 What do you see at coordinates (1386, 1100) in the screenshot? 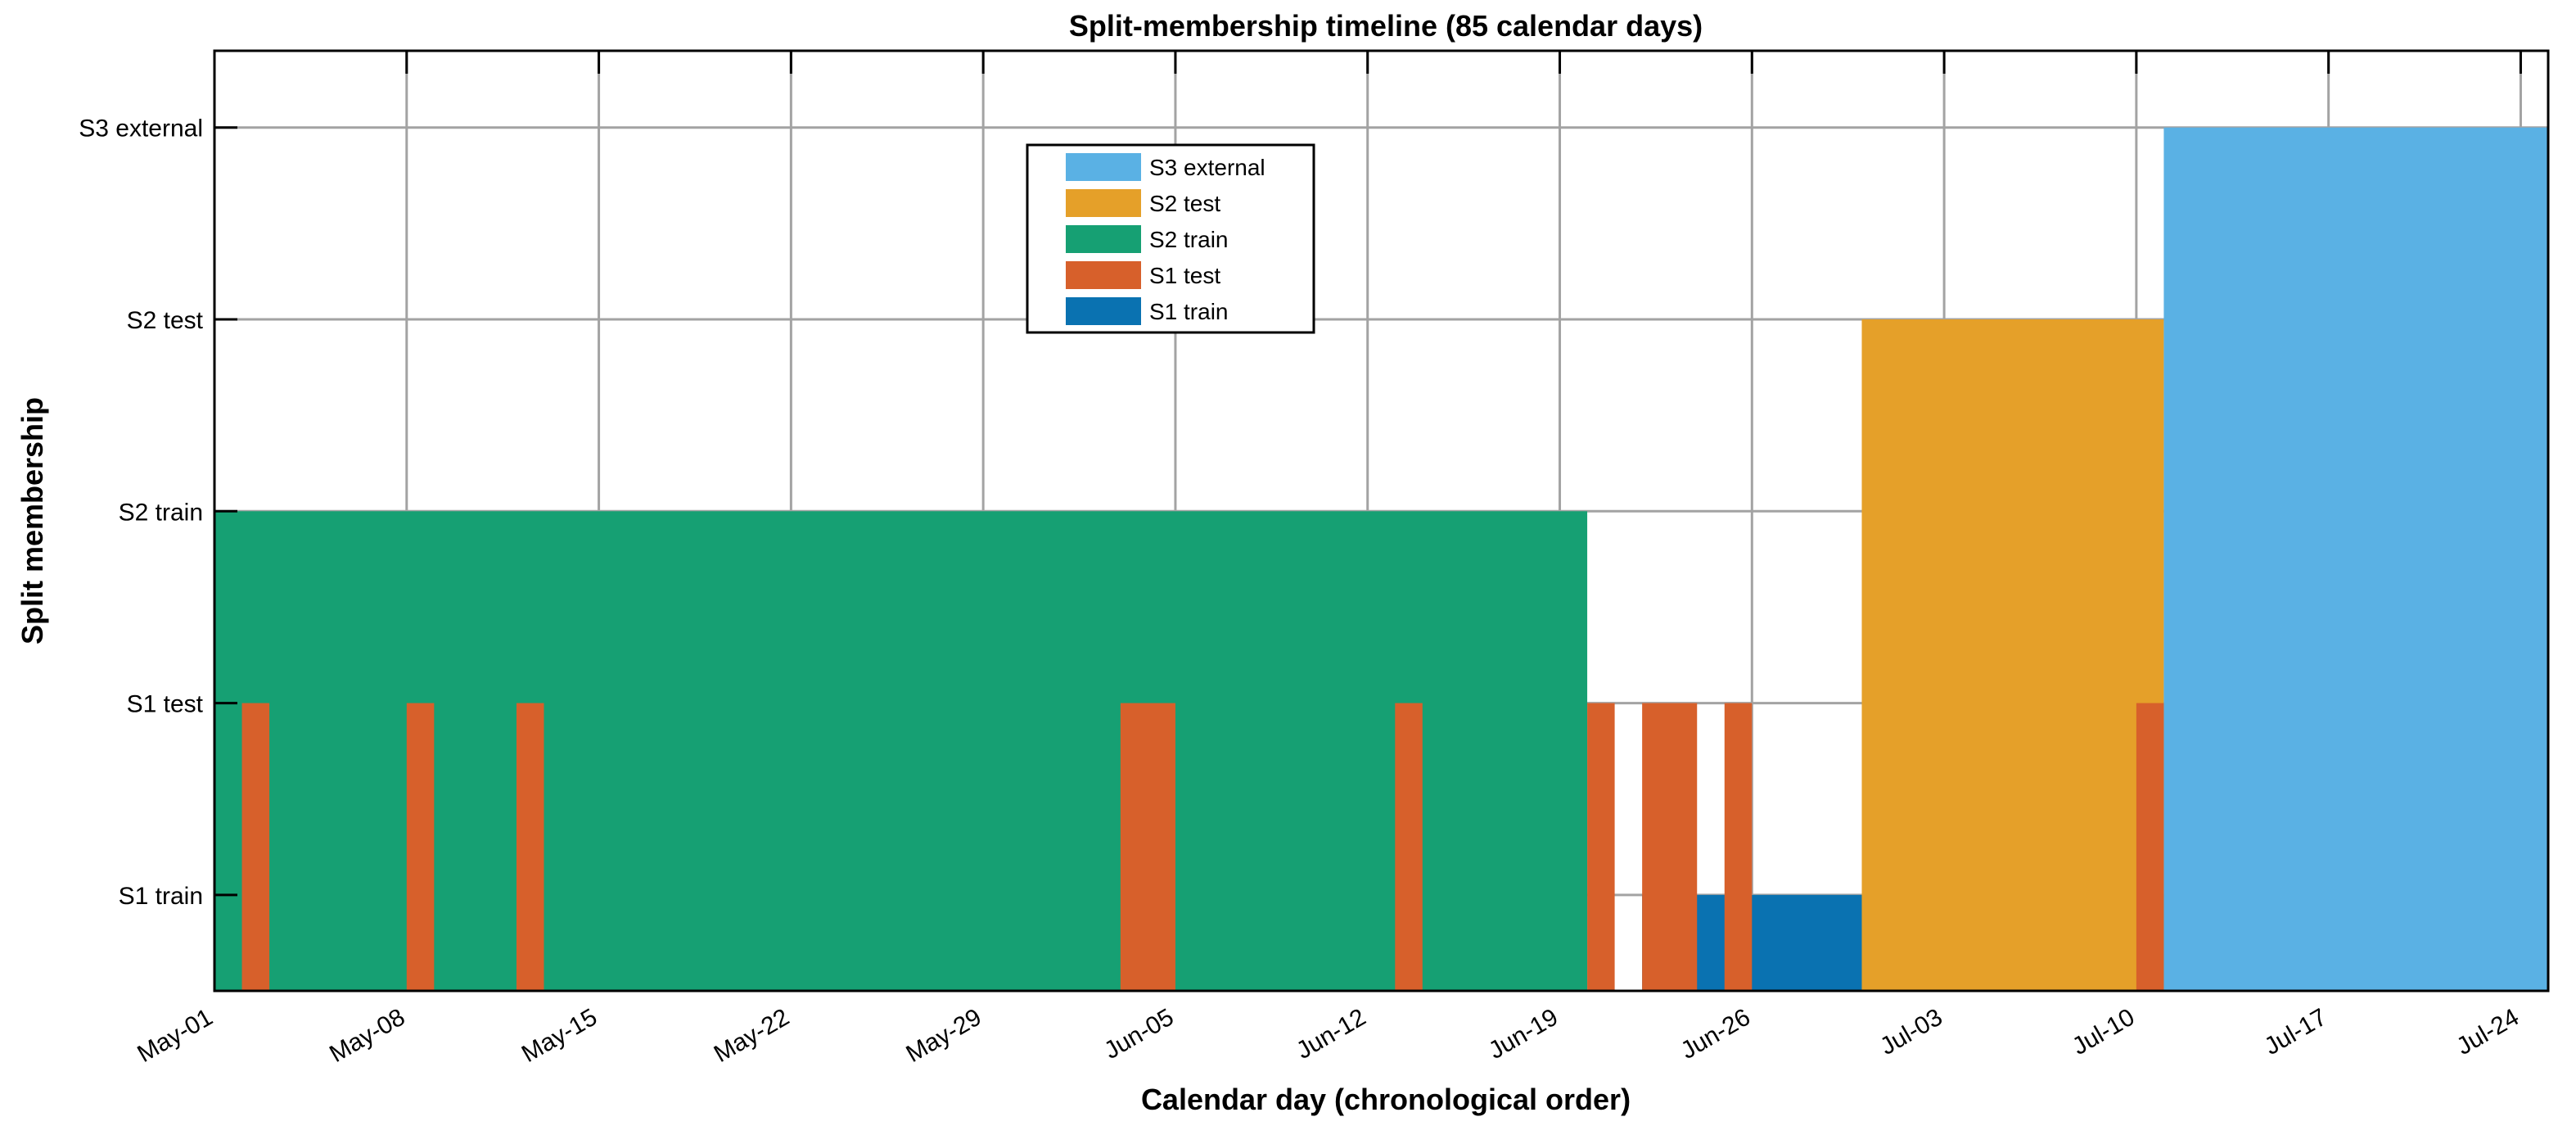
I see `x-axis-label: Calendar day (chronological order)` at bounding box center [1386, 1100].